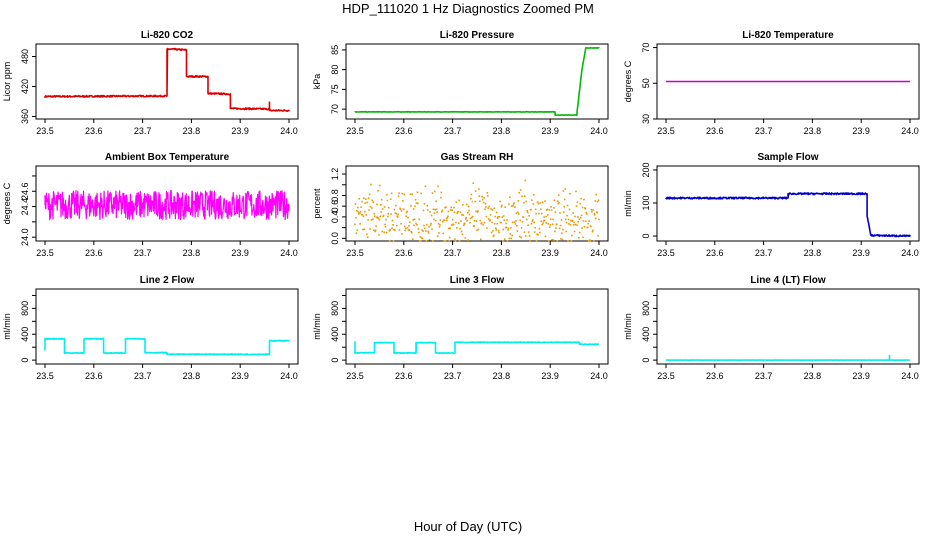 The width and height of the screenshot is (936, 540). I want to click on y-axis-label: degrees C, so click(7, 203).